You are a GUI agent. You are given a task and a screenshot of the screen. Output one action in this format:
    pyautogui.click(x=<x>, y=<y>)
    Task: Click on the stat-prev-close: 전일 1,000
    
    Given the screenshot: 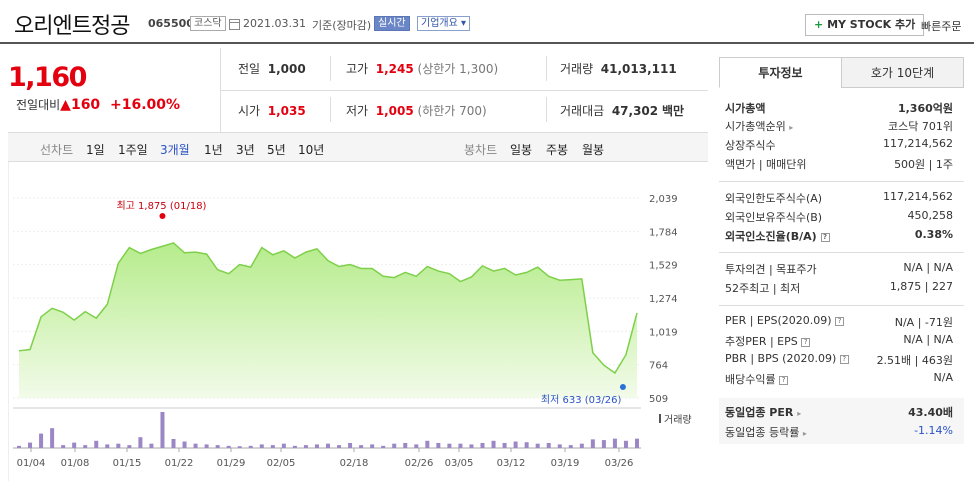 What is the action you would take?
    pyautogui.click(x=272, y=69)
    